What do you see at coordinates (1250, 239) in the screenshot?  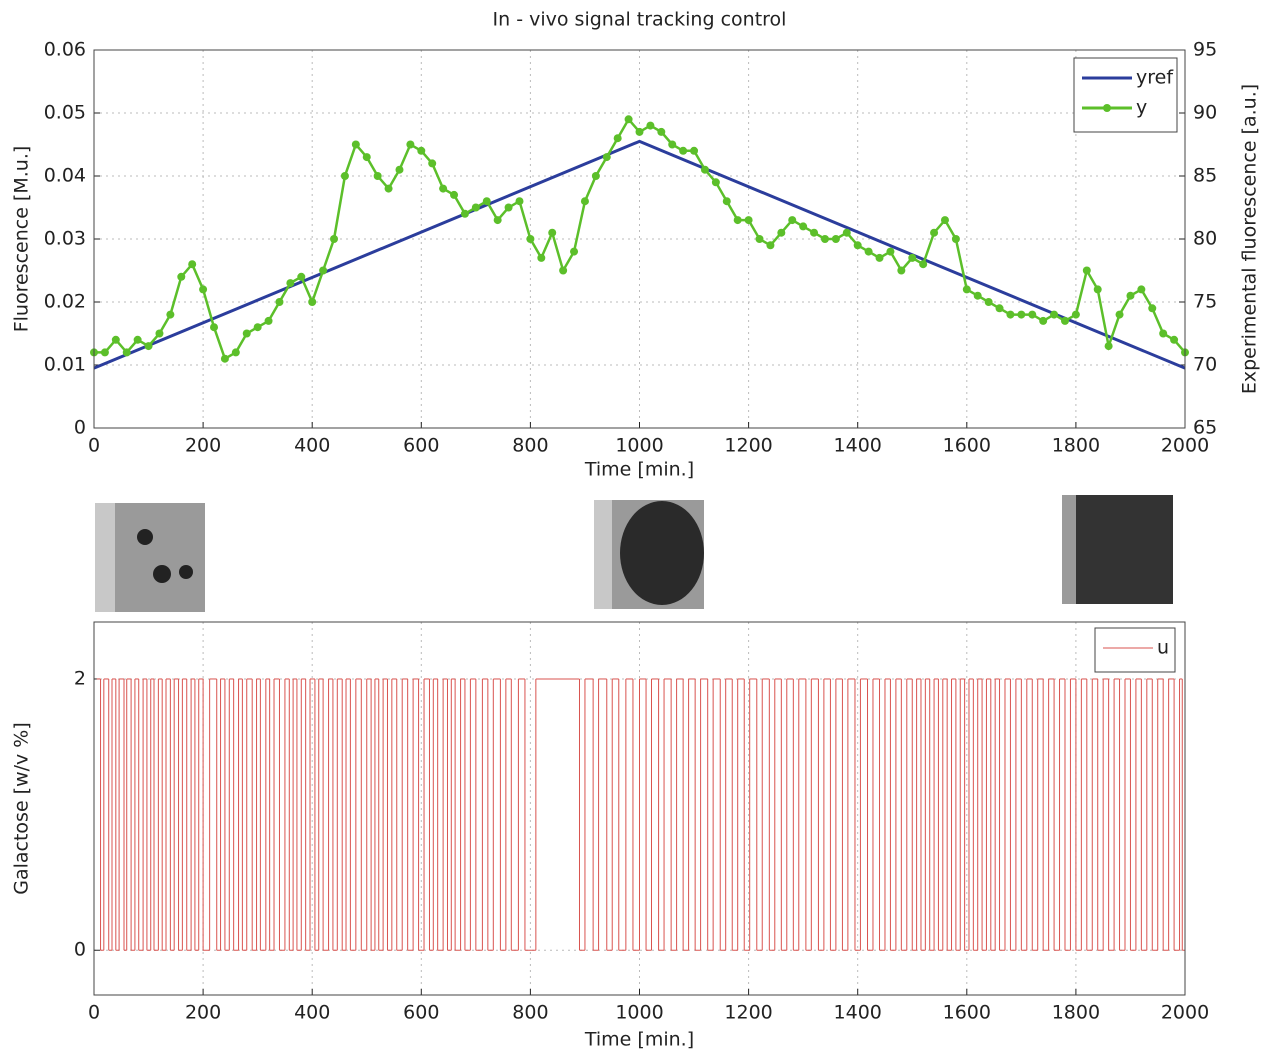 I see `y2-axis-label: Experimental fluorescence [a.u.]` at bounding box center [1250, 239].